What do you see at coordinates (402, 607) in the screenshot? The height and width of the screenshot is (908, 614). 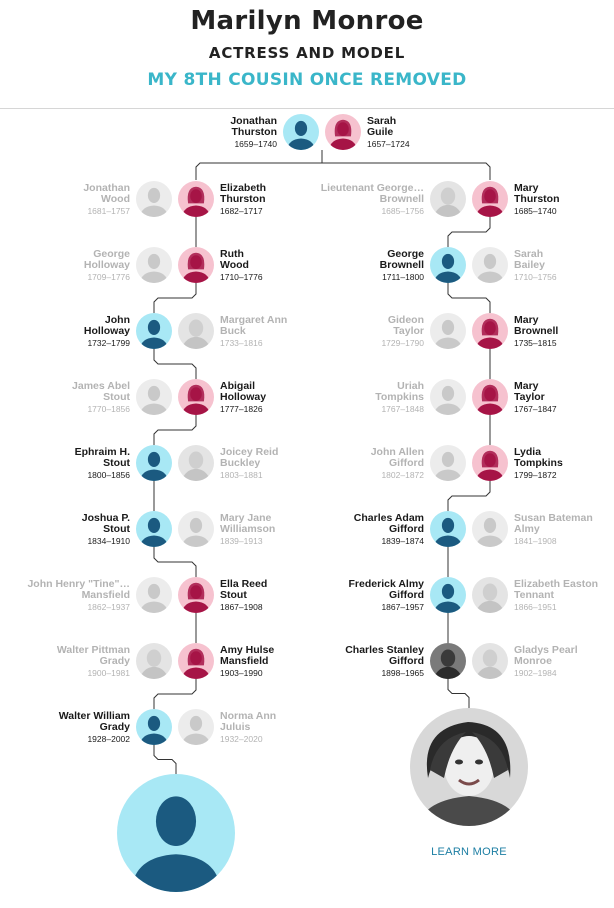 I see `person-dates: 1867–1957` at bounding box center [402, 607].